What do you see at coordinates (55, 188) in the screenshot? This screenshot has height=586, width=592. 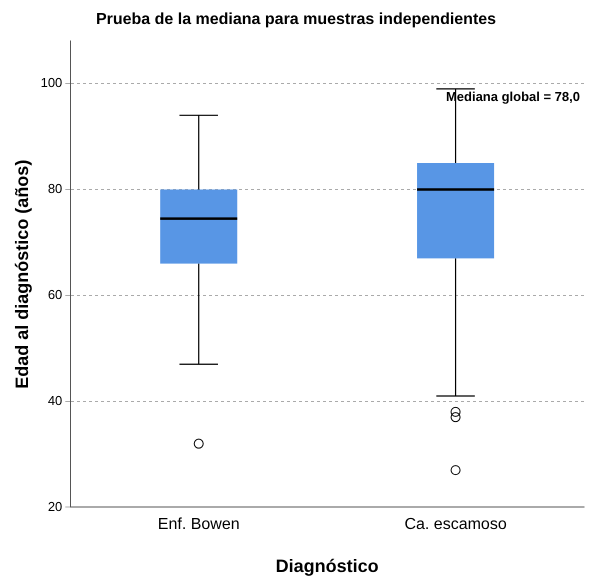 I see `y-tick-label: 80` at bounding box center [55, 188].